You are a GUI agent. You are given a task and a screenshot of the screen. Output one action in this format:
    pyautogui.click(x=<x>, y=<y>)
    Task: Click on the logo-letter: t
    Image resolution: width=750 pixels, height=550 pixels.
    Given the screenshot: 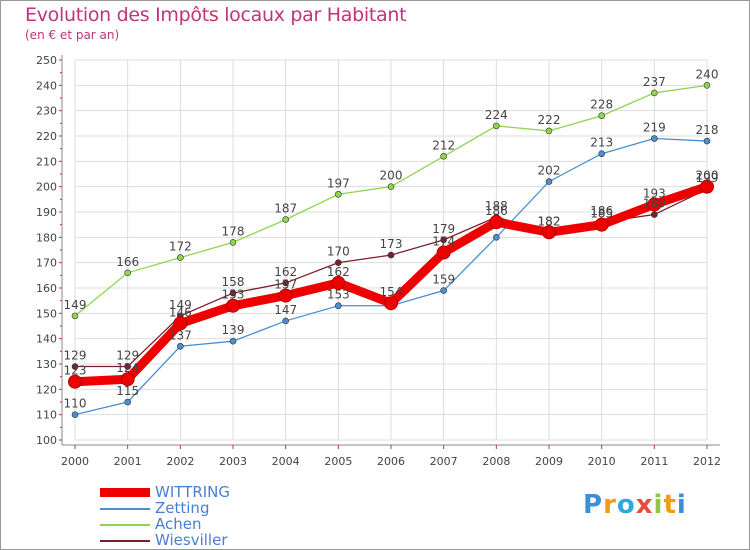 What is the action you would take?
    pyautogui.click(x=670, y=505)
    